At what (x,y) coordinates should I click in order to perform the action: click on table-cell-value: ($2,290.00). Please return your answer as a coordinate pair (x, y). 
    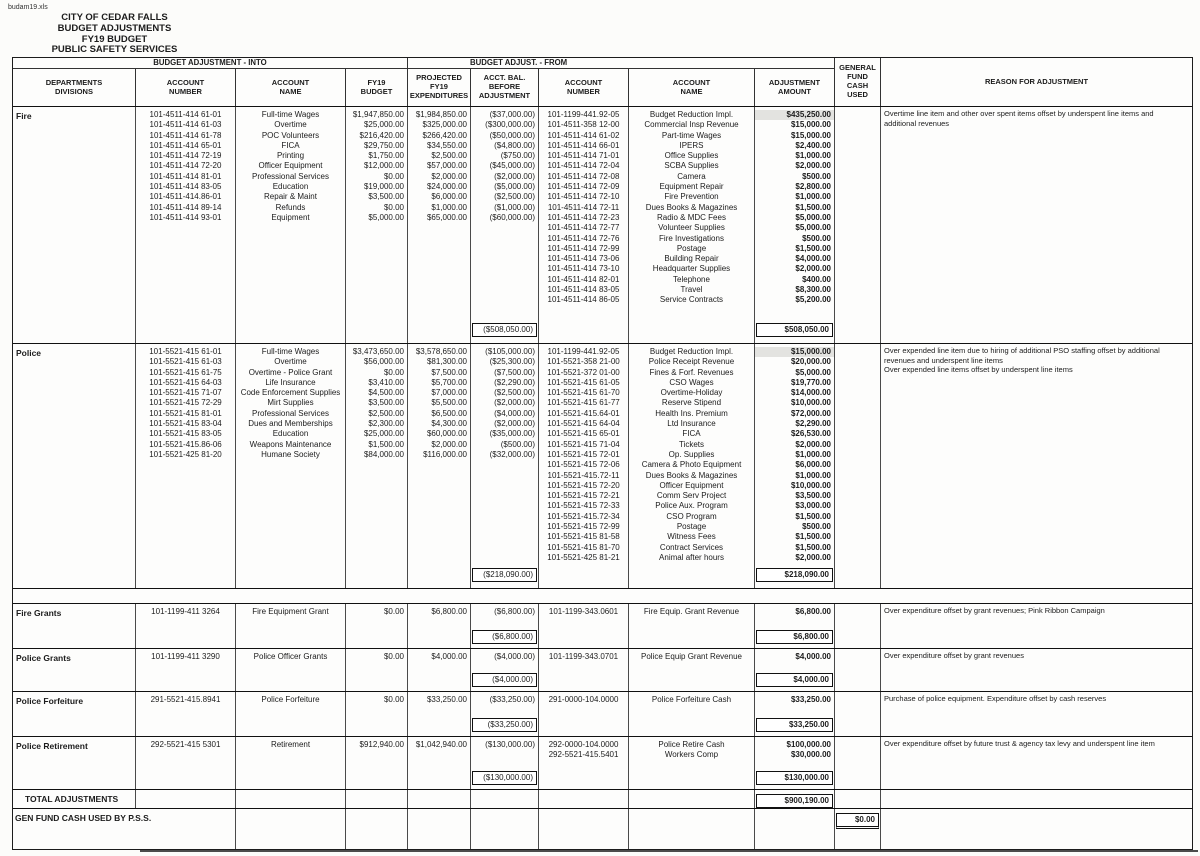
    Looking at the image, I should click on (514, 382).